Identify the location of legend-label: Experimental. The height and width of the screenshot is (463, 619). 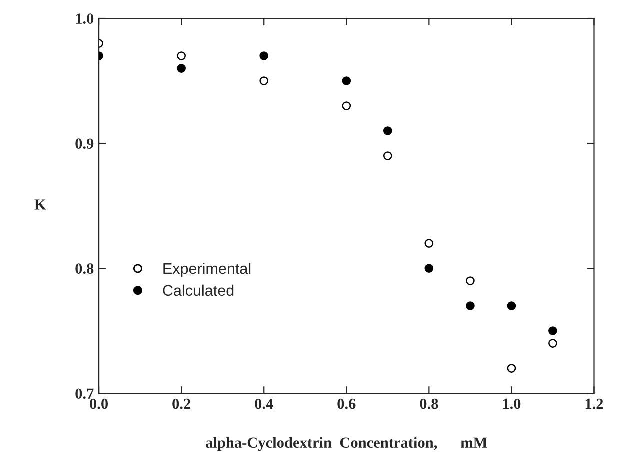
(207, 270).